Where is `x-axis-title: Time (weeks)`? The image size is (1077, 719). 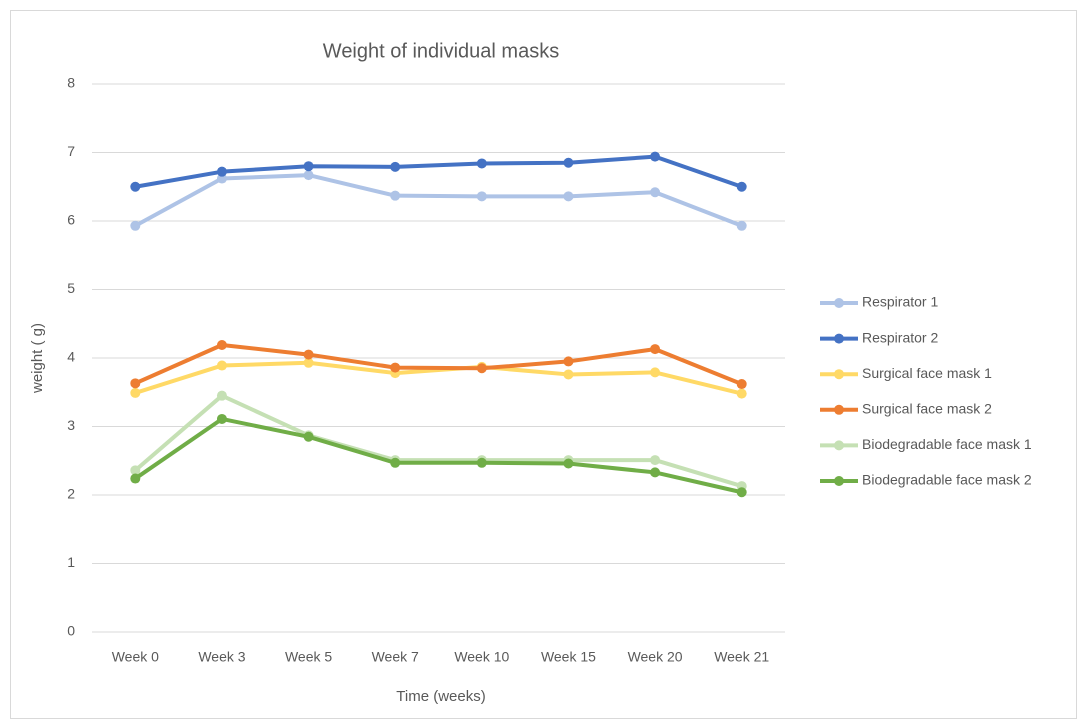
x-axis-title: Time (weeks) is located at coordinates (440, 696).